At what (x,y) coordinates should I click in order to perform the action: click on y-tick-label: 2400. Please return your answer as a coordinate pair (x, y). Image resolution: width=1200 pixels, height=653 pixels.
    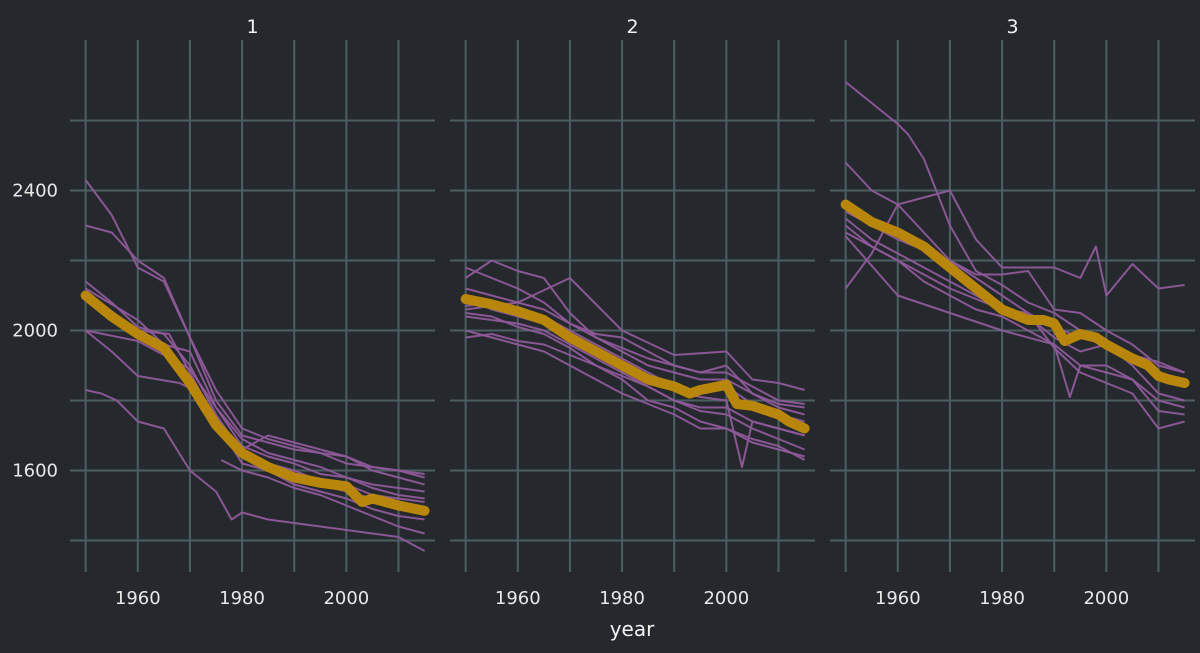
    Looking at the image, I should click on (35, 191).